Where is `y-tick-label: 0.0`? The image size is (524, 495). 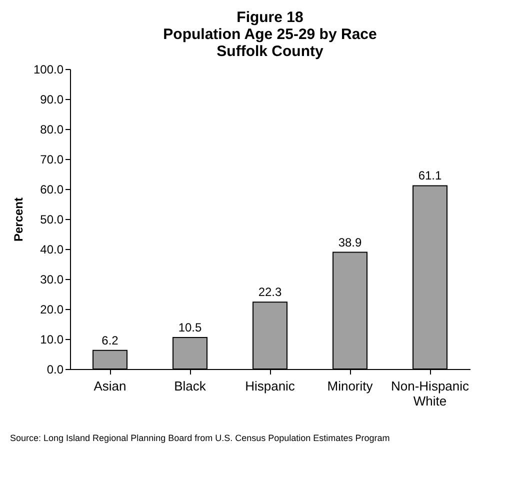
y-tick-label: 0.0 is located at coordinates (55, 369).